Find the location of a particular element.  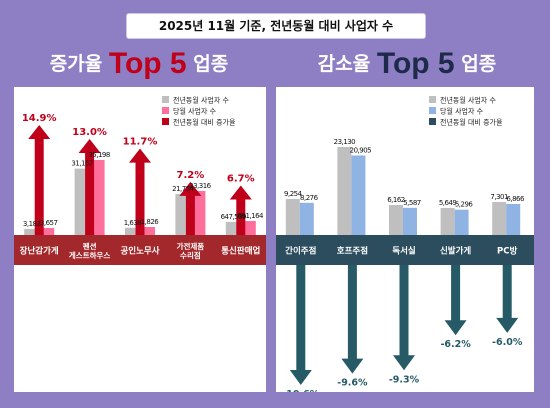

rate-label: -6.0% is located at coordinates (507, 342).